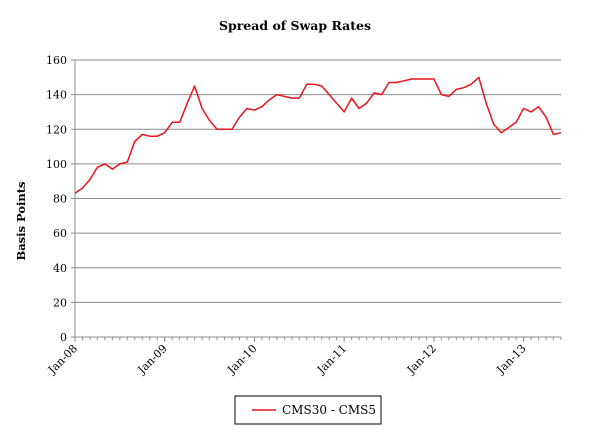  I want to click on legend: CMS30 - CMS5, so click(308, 410).